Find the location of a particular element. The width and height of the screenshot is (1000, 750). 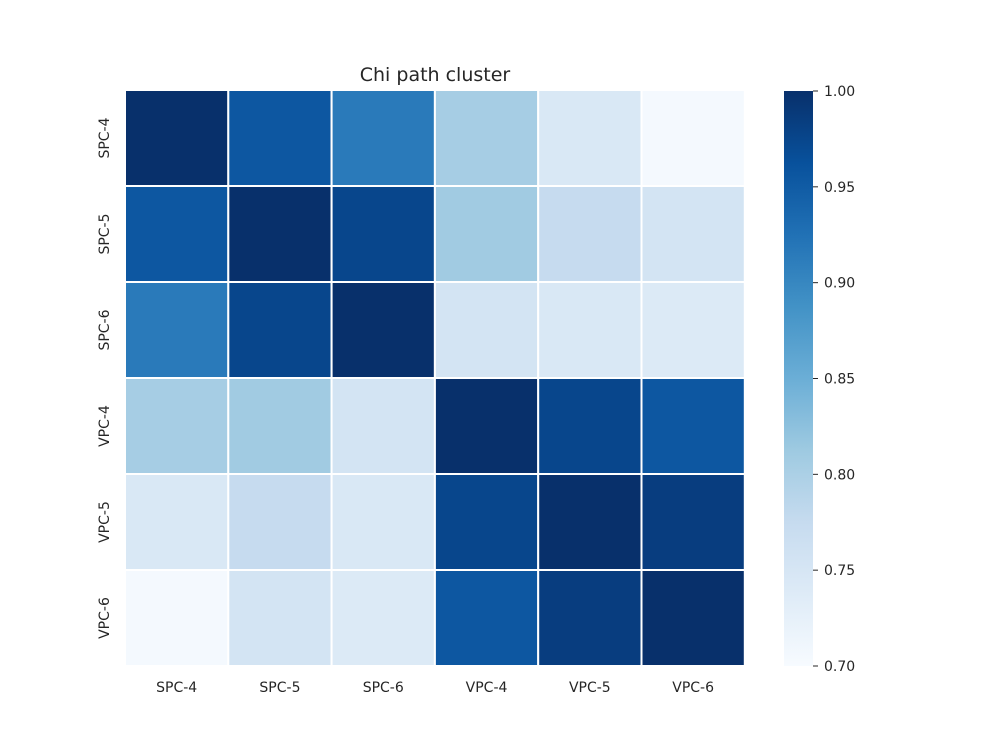

y-tick-label: SPC-4 is located at coordinates (105, 137).